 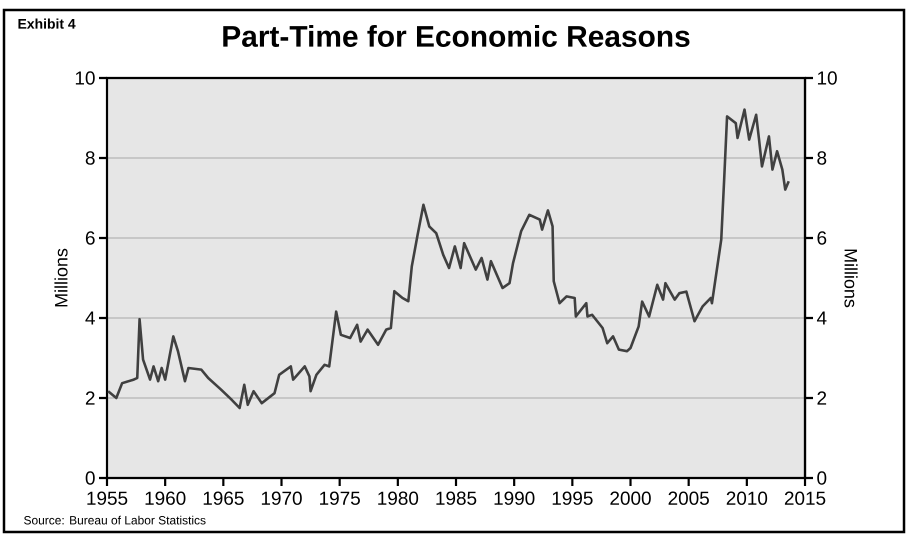 I want to click on y-axis-title: Millions, so click(x=61, y=277).